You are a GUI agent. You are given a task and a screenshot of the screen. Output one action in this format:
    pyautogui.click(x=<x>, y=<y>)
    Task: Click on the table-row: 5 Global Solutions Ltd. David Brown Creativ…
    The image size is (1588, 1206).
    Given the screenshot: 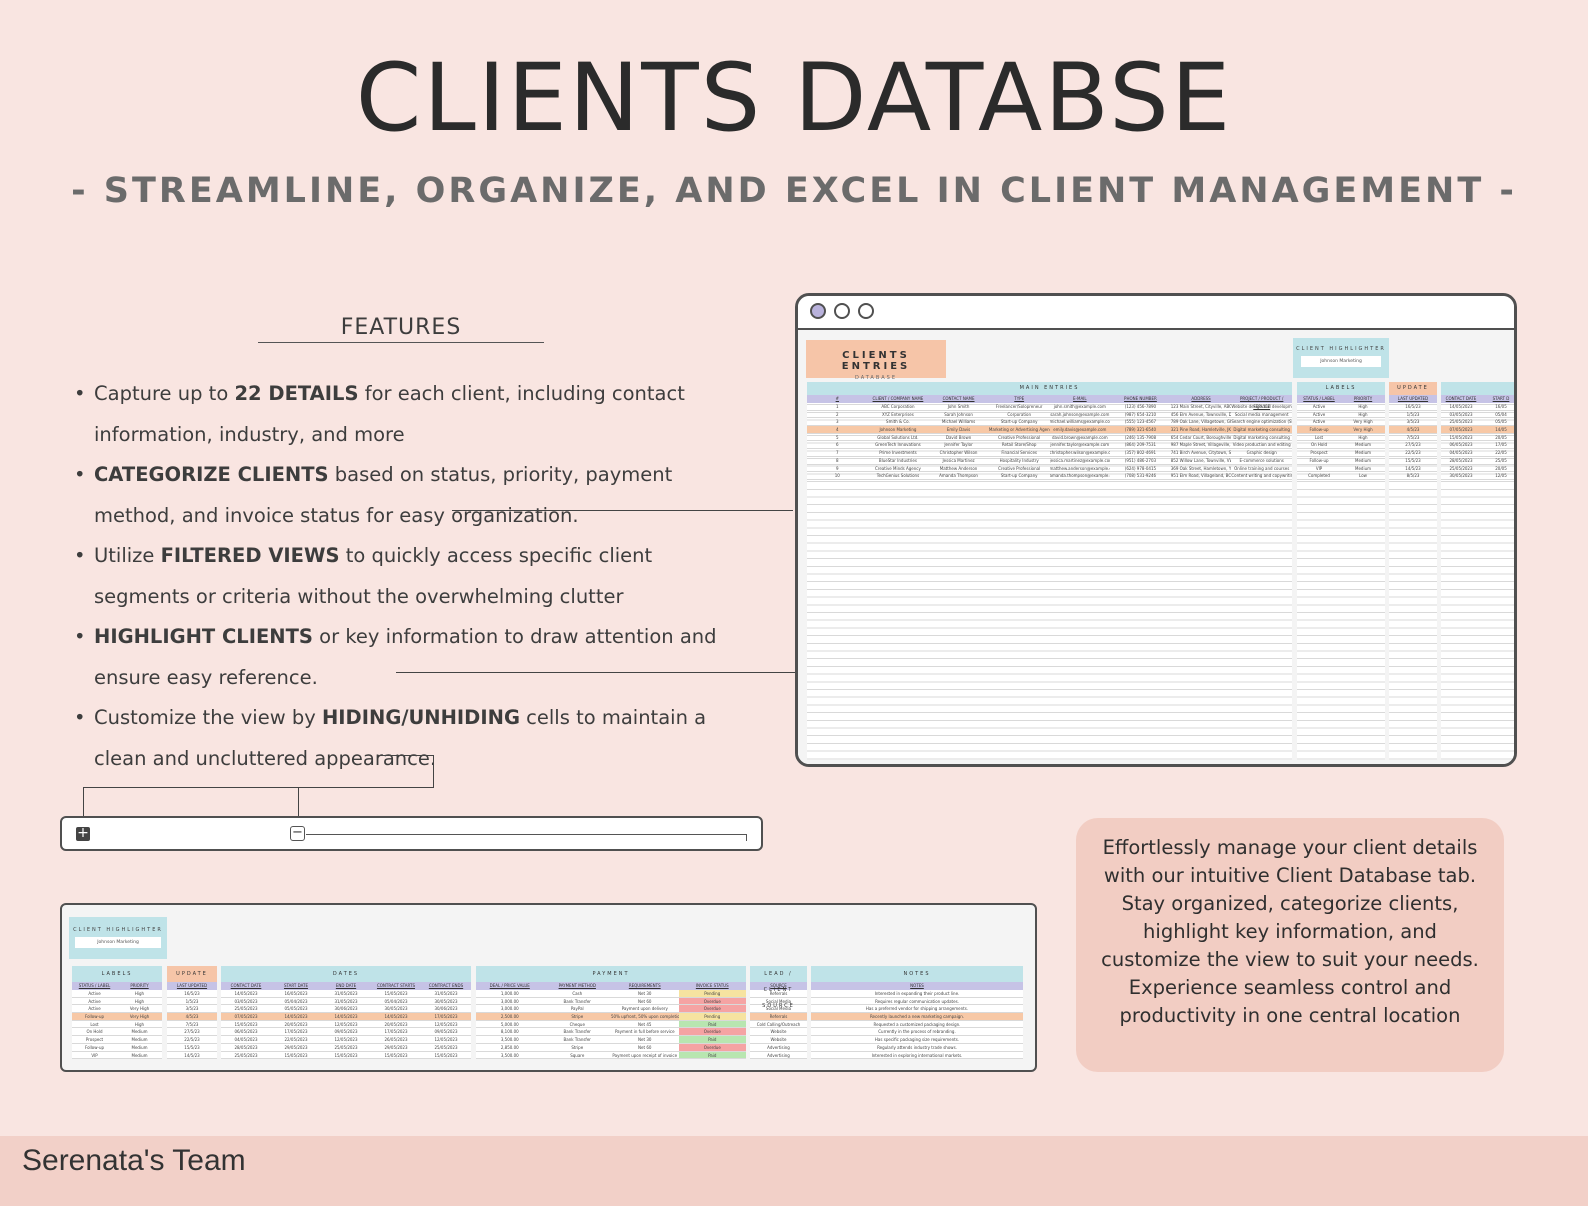 What is the action you would take?
    pyautogui.click(x=1049, y=438)
    